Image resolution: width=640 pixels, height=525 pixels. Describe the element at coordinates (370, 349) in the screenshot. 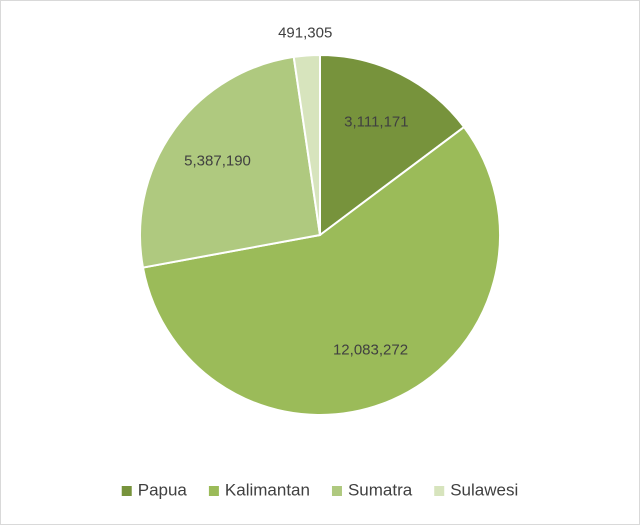

I see `data-label: 12,083,272` at that location.